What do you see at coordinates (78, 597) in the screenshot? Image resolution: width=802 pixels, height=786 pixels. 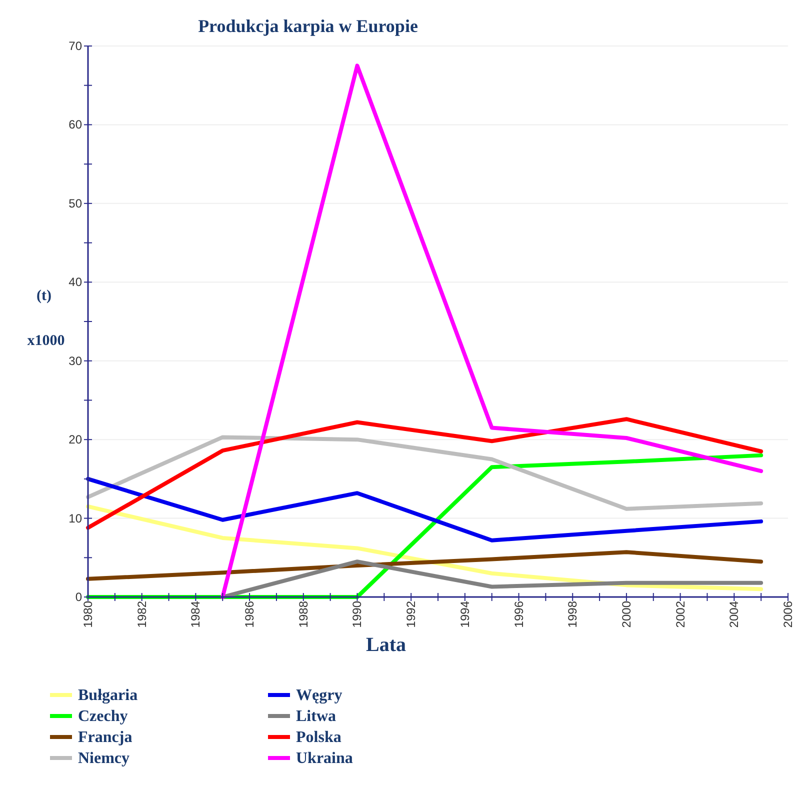 I see `y-tick-label: 0` at bounding box center [78, 597].